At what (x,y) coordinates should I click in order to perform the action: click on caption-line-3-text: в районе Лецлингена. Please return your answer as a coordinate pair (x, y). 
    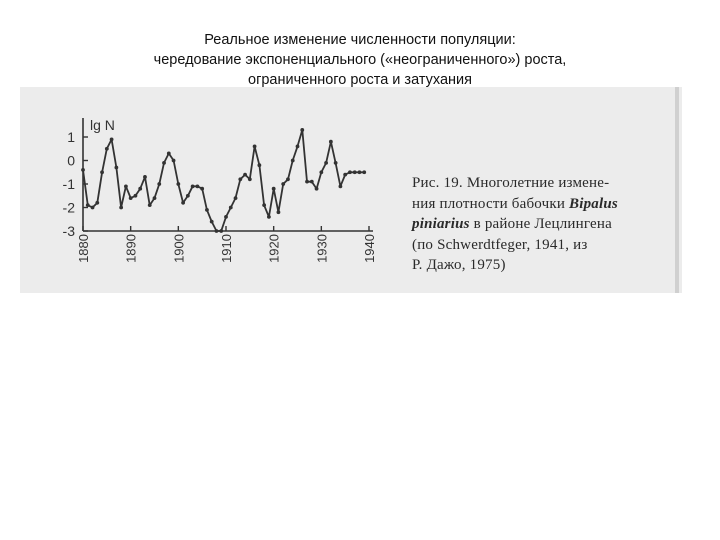
    Looking at the image, I should click on (540, 224).